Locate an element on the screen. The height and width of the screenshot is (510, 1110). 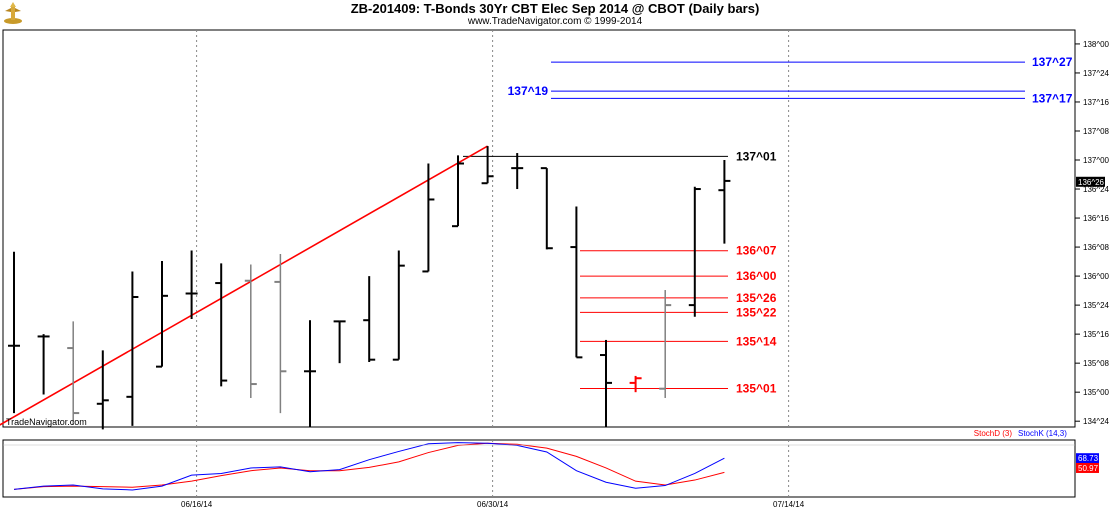
price-tick-label: 136^08 is located at coordinates (1096, 247).